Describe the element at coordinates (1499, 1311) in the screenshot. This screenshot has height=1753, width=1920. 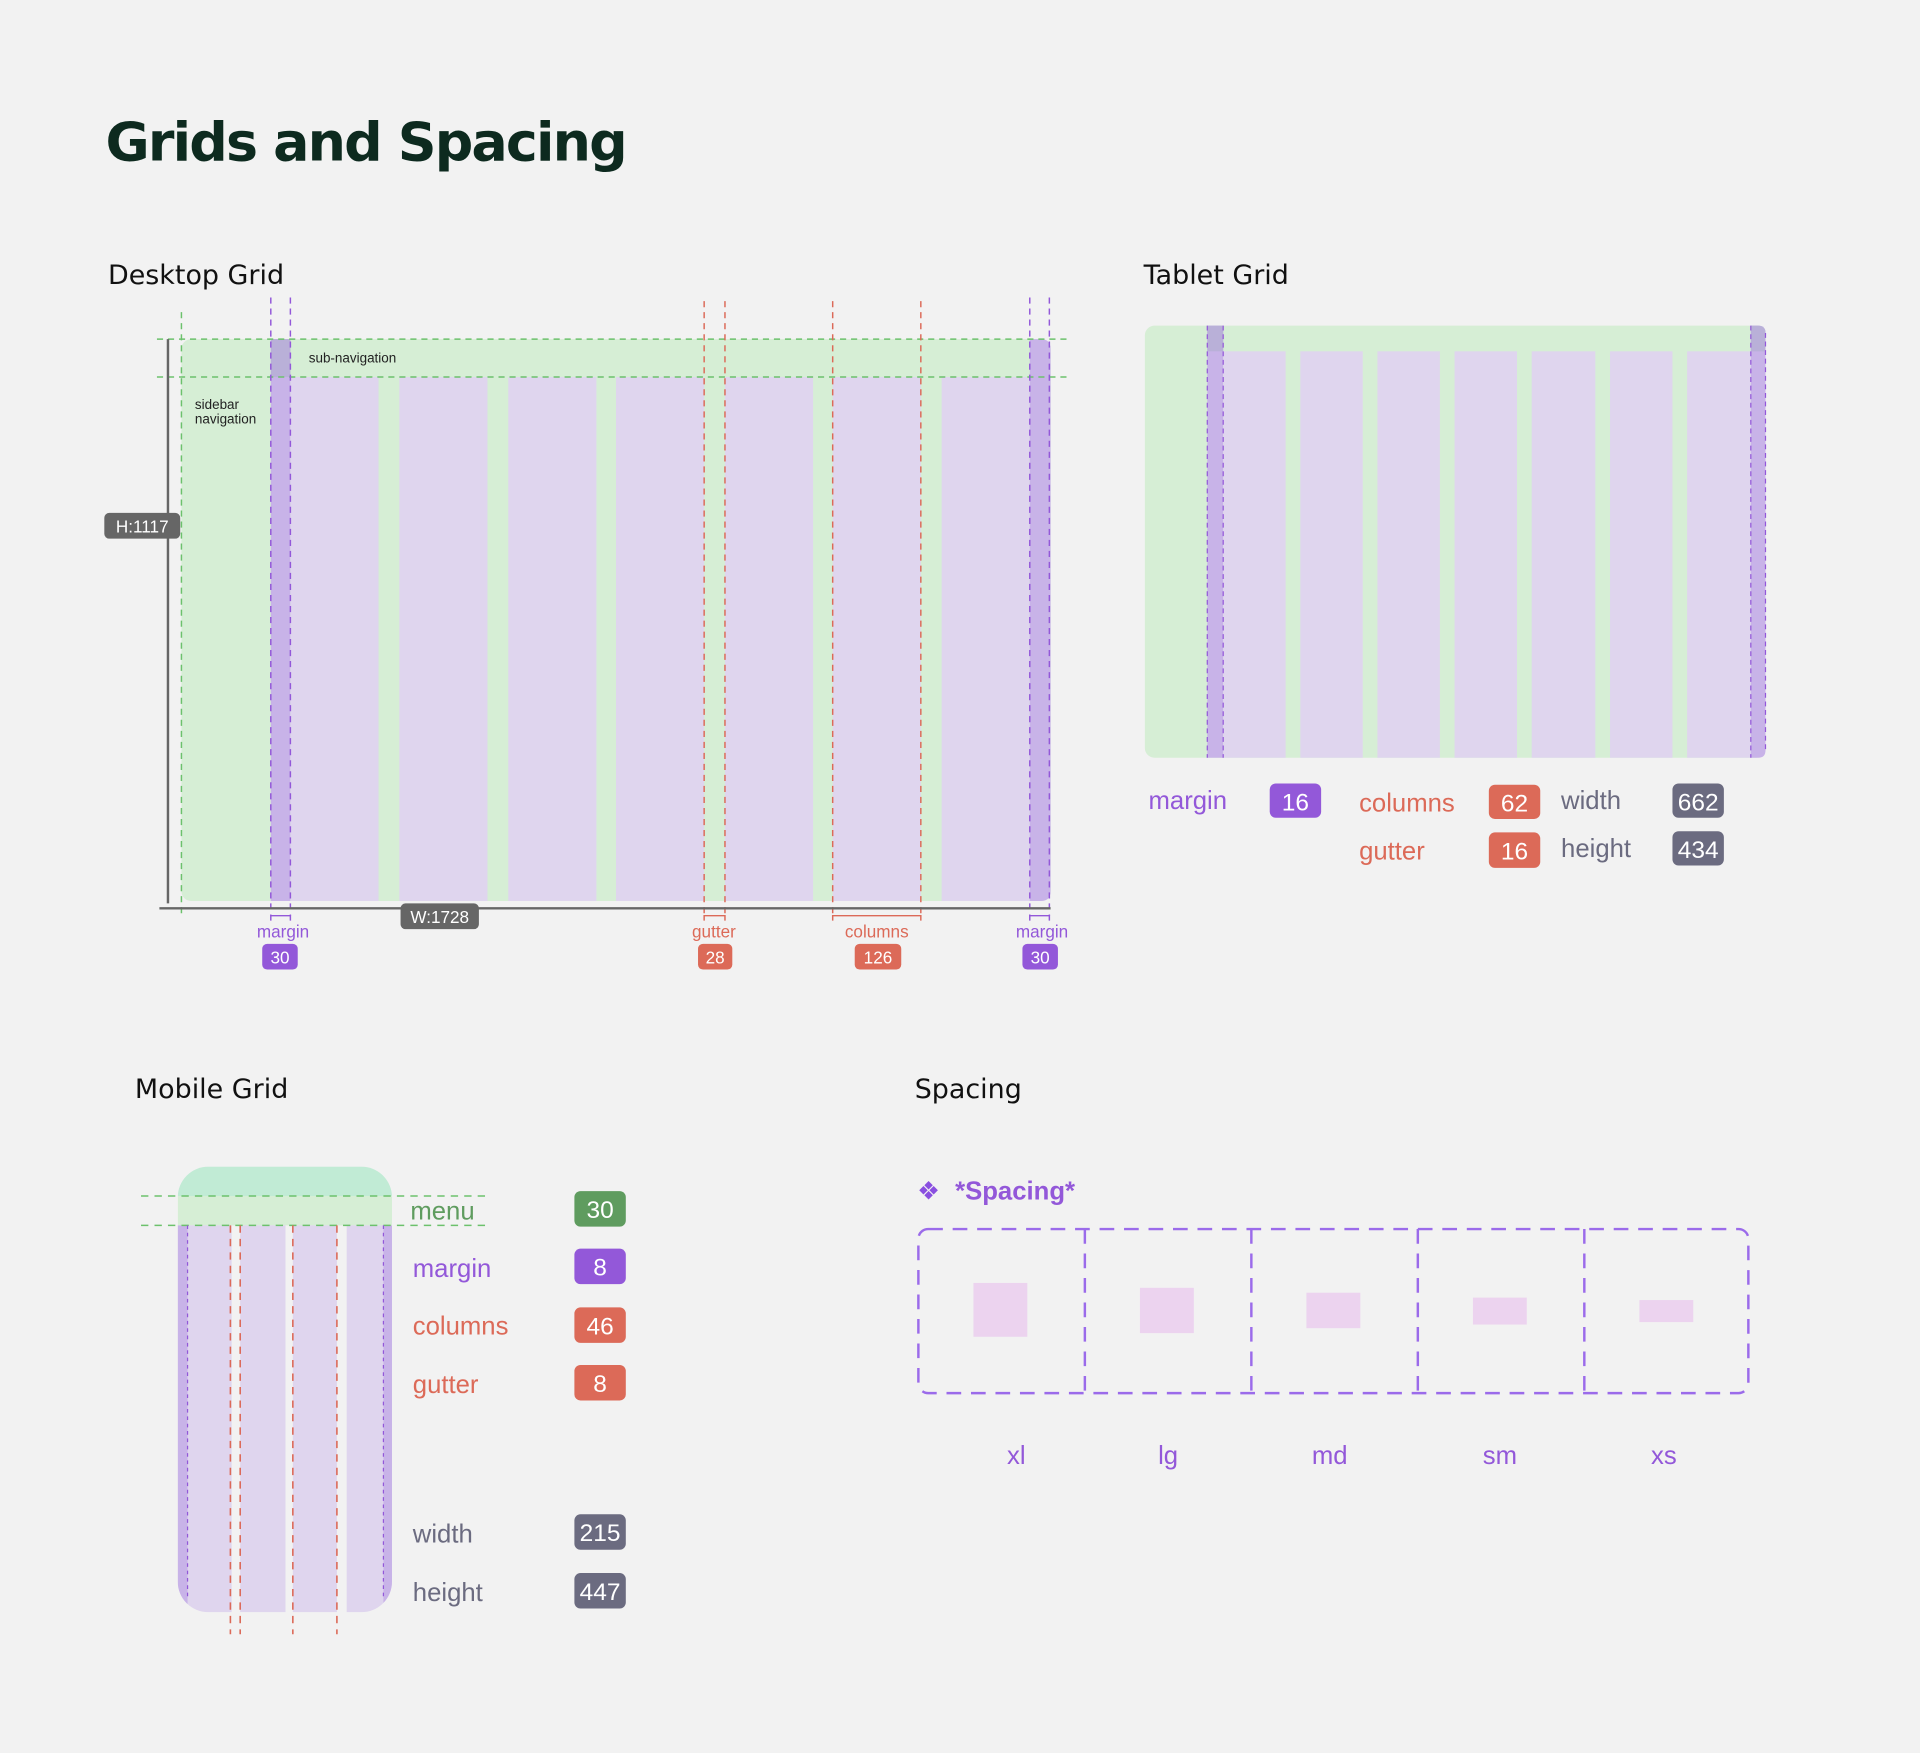
I see `spacing-swatch-sm` at that location.